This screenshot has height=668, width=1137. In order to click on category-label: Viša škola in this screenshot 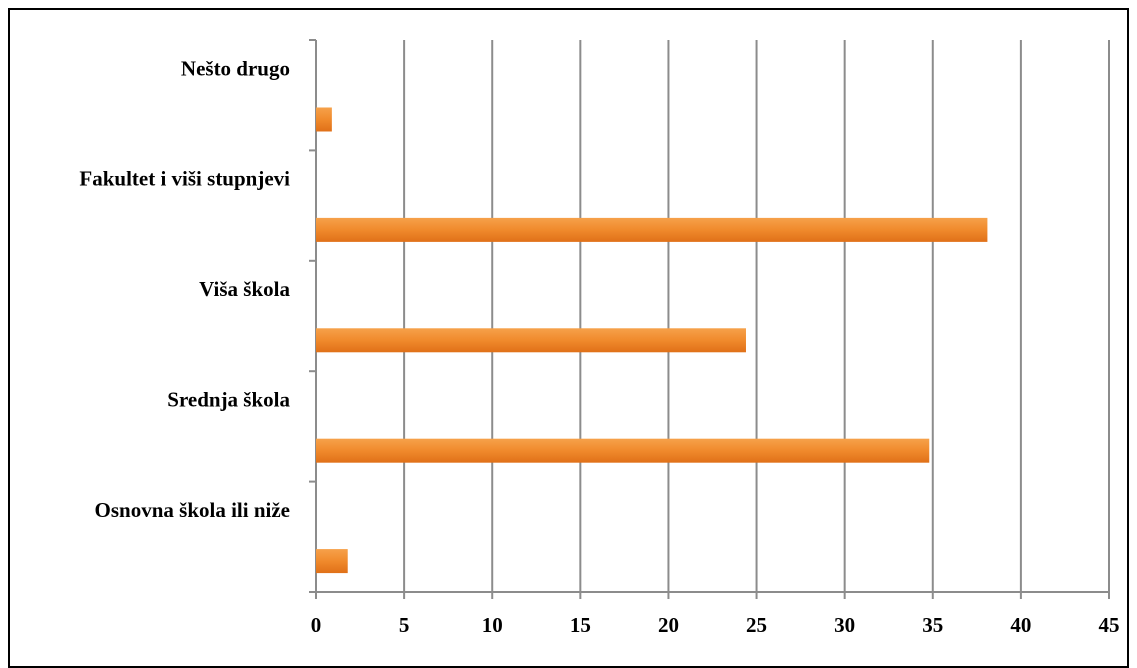, I will do `click(244, 289)`.